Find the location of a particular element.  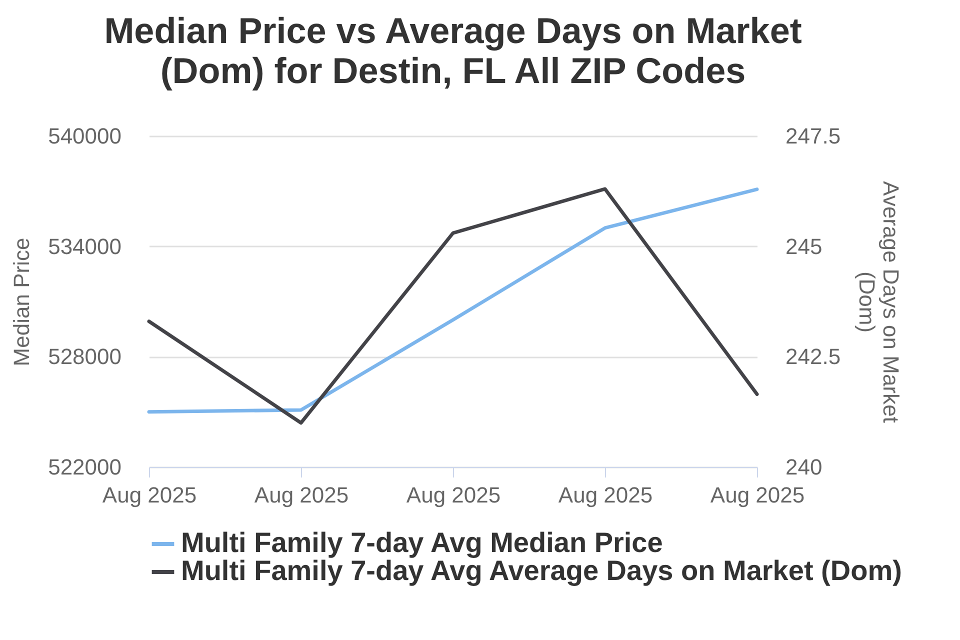

y-tick-label: 540000 is located at coordinates (85, 136).